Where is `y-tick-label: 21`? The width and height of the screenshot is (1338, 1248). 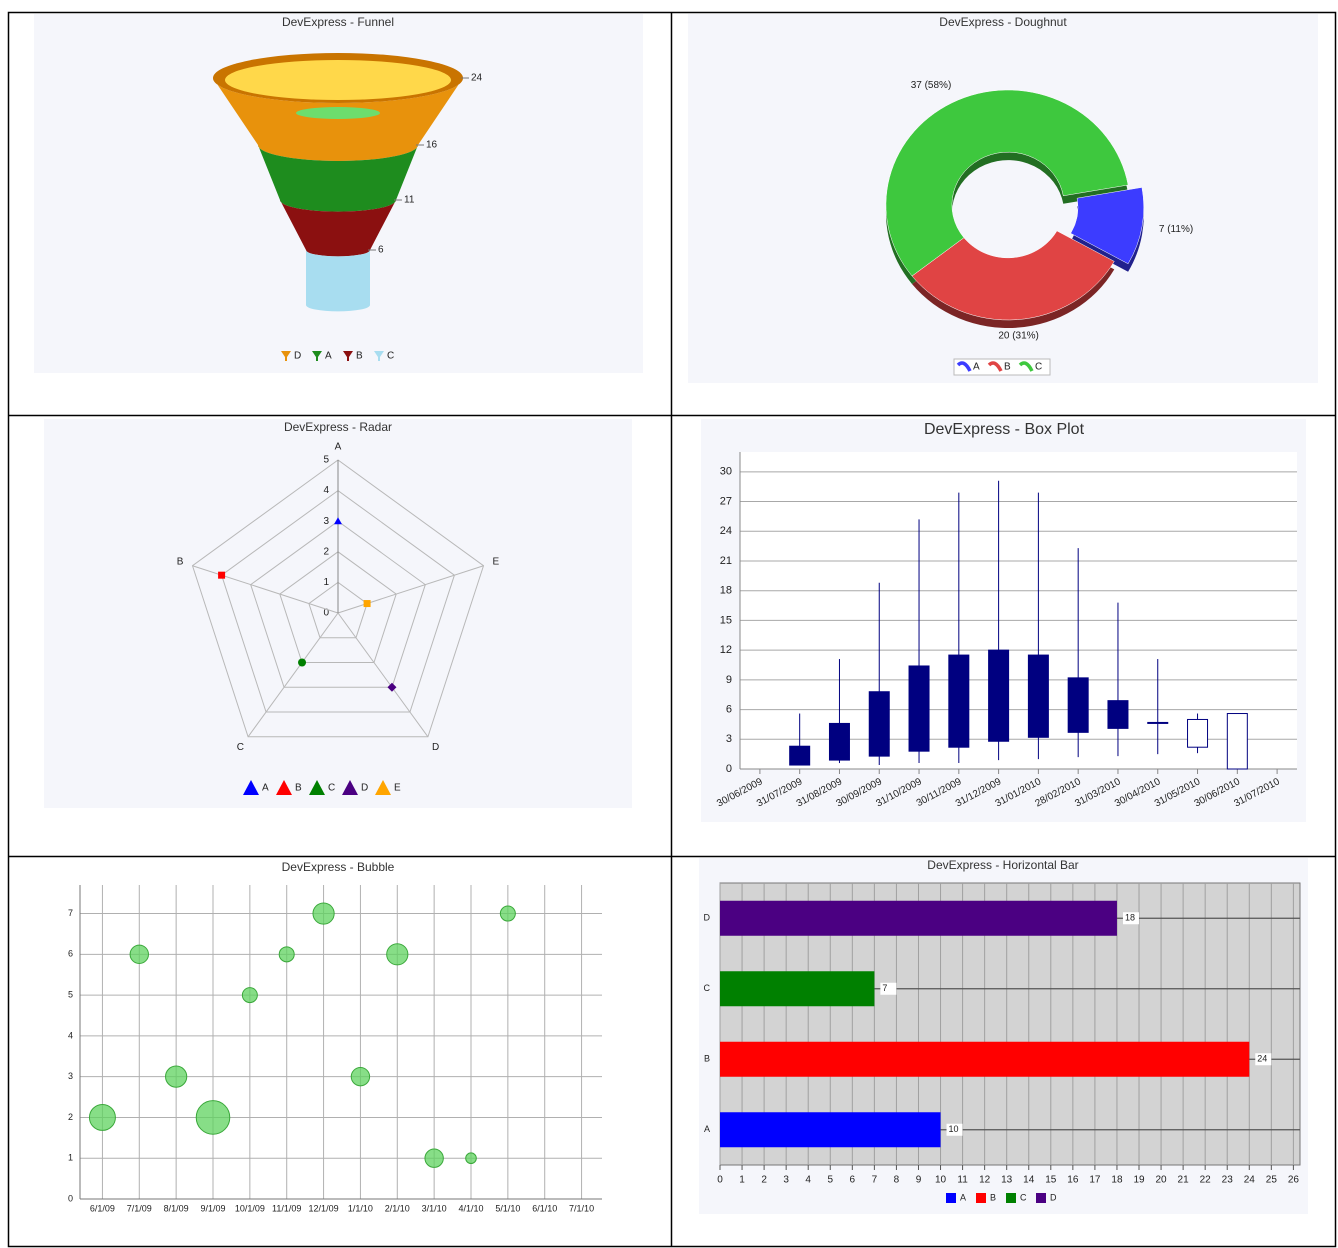 y-tick-label: 21 is located at coordinates (726, 561).